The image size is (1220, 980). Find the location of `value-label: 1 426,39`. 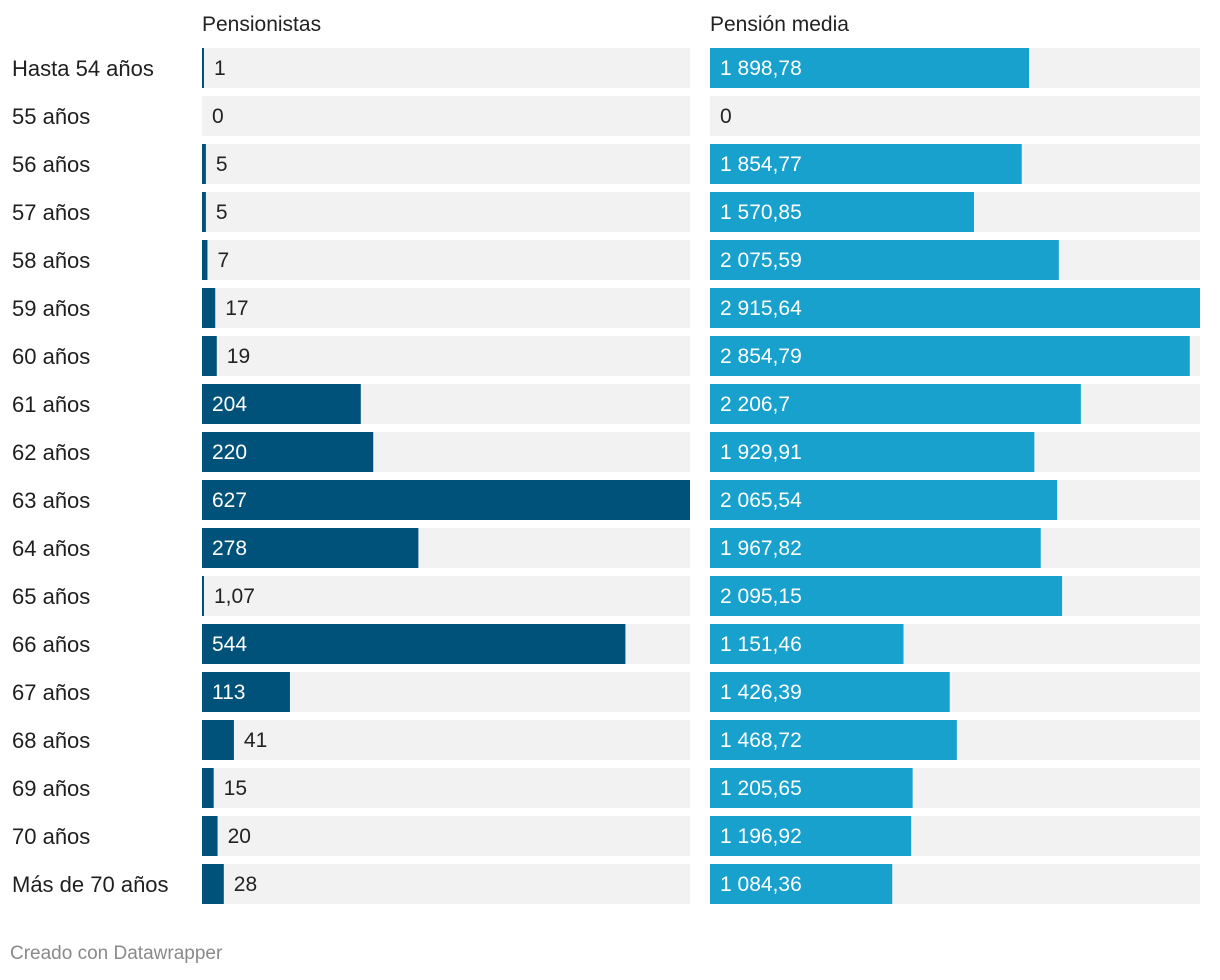

value-label: 1 426,39 is located at coordinates (761, 692).